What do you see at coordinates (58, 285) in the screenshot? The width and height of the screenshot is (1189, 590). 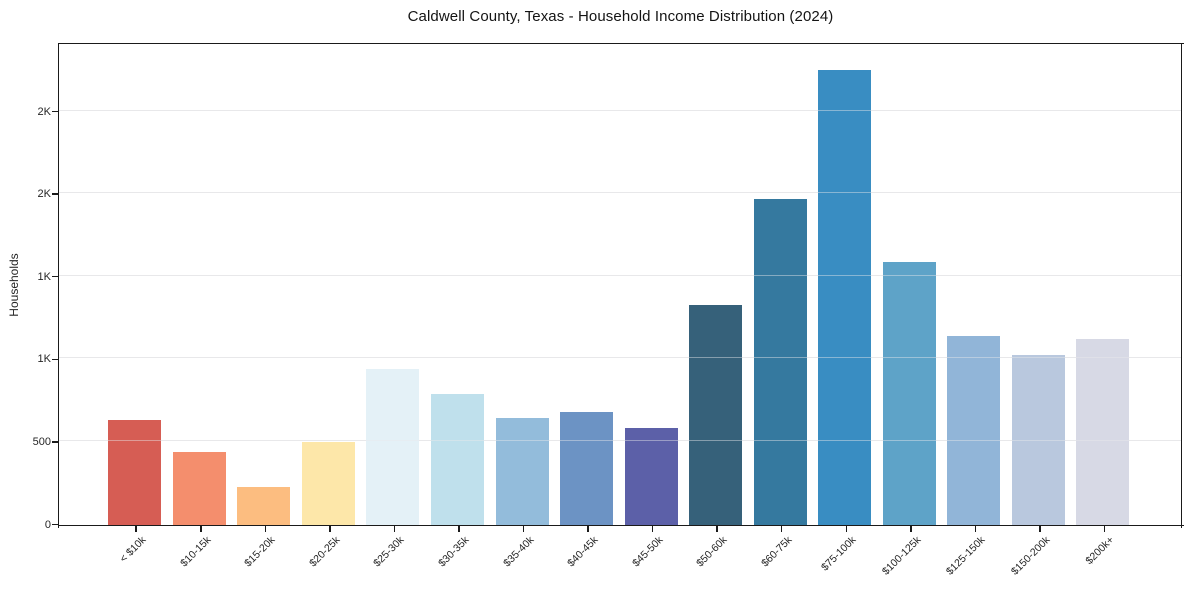 I see `axis-spine-left` at bounding box center [58, 285].